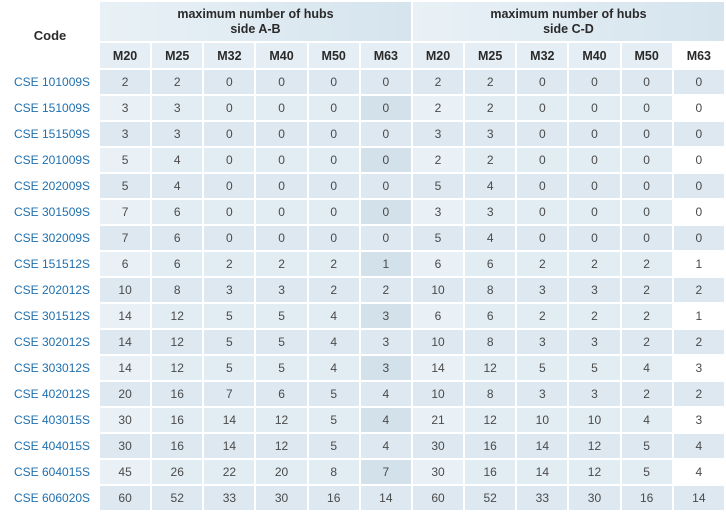 The width and height of the screenshot is (726, 523). What do you see at coordinates (438, 342) in the screenshot?
I see `hub-count-cell: 10` at bounding box center [438, 342].